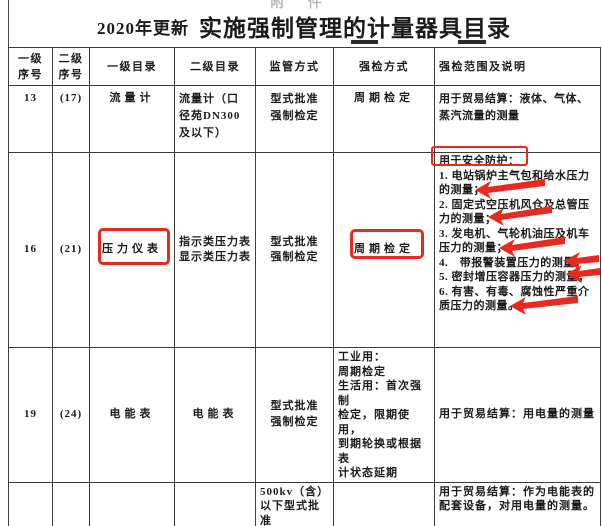 The height and width of the screenshot is (526, 602). I want to click on cell-supervision-mode: 500kv（含） 以下型式批准 、强制检定； 500kv 以上型 式批准, so click(294, 503).